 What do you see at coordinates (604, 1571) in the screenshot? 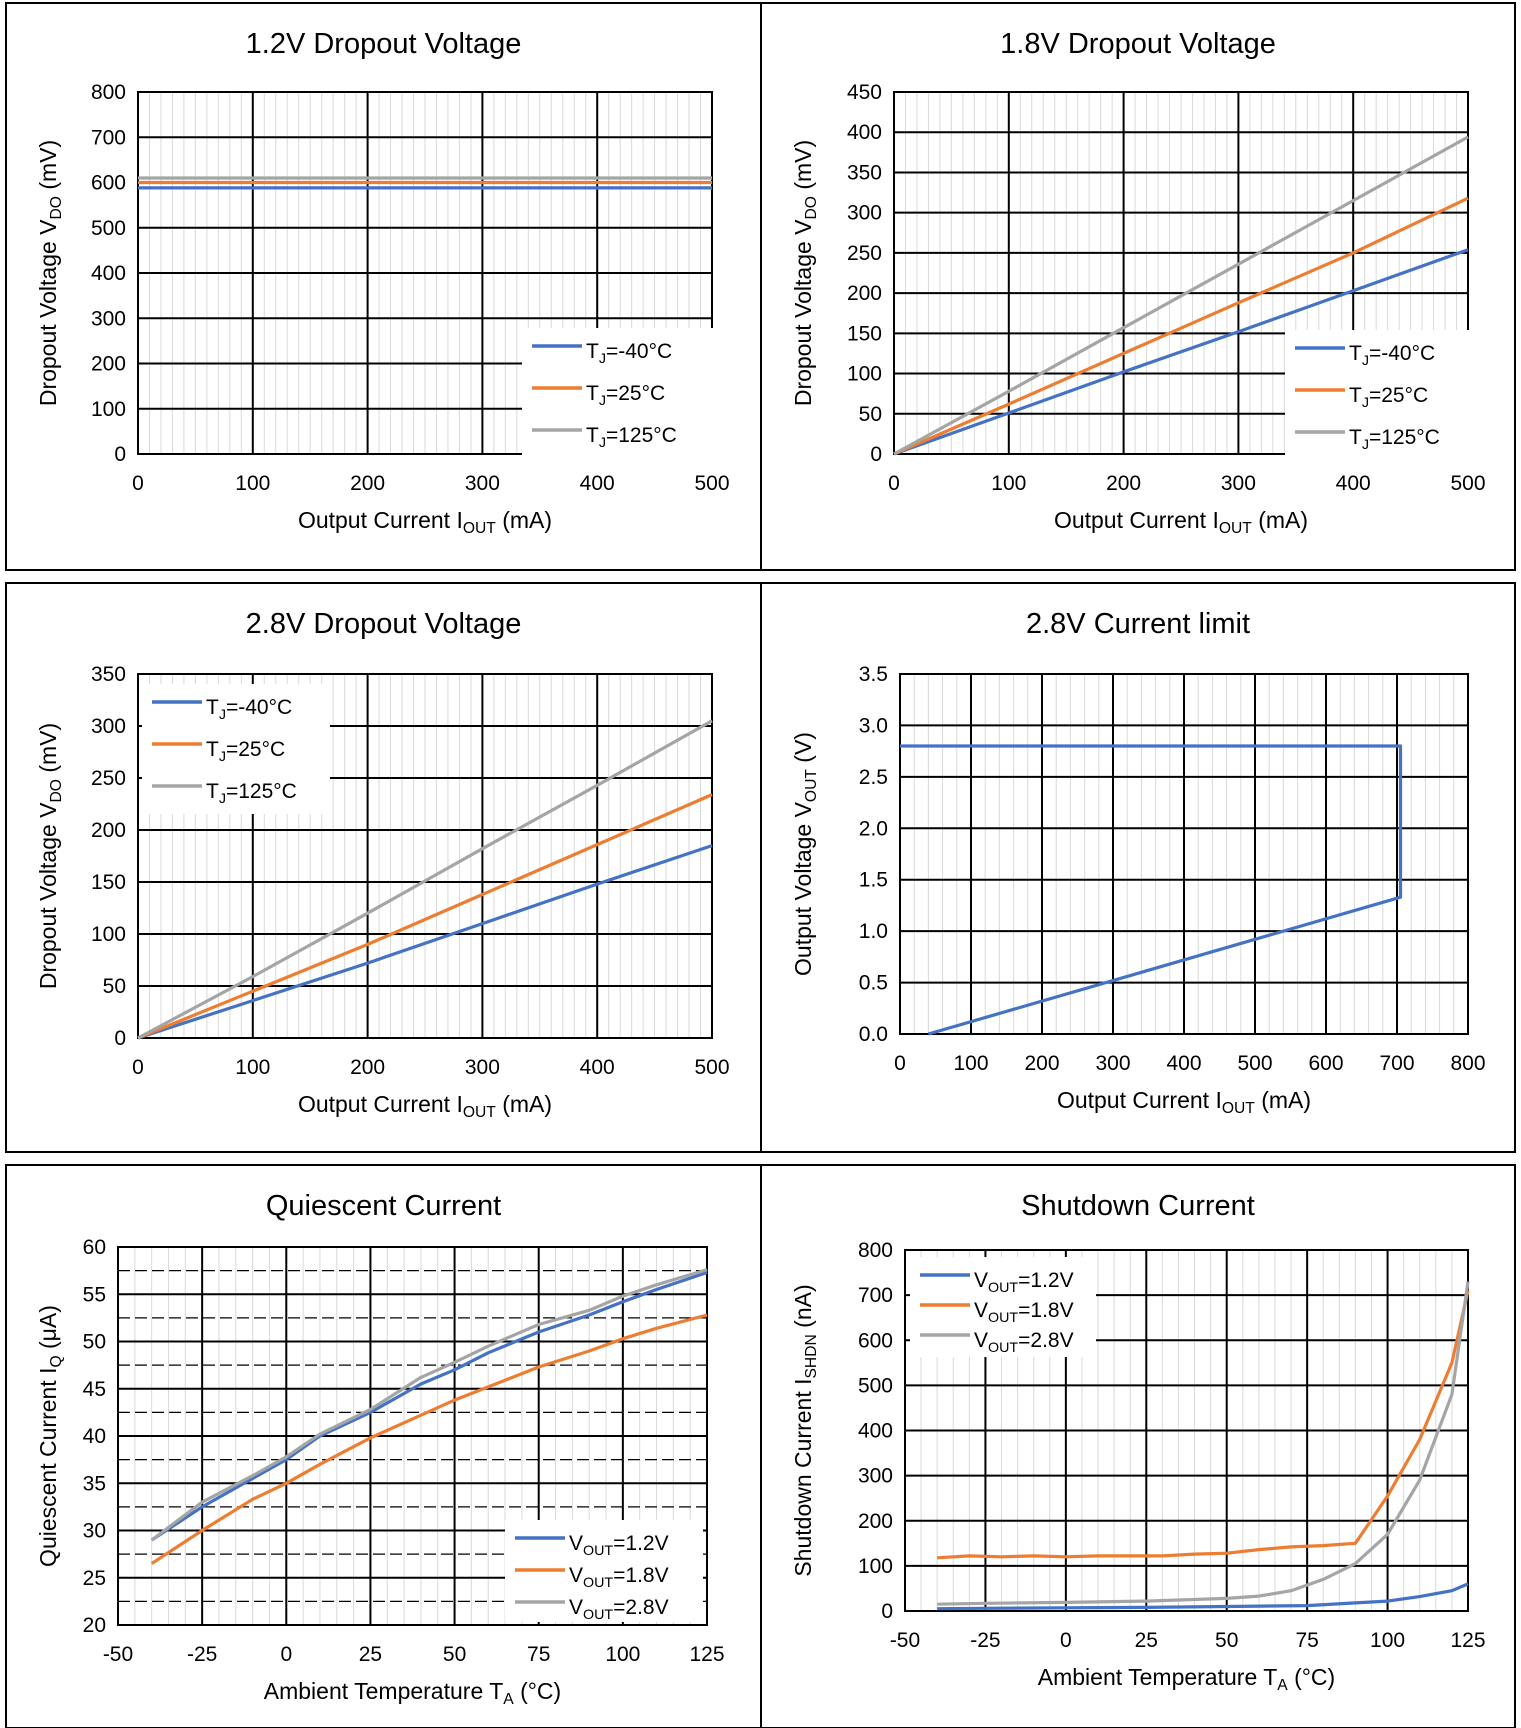
I see `legend: VOUT=1.2V VOUT=1.8V VOUT=2.8V` at bounding box center [604, 1571].